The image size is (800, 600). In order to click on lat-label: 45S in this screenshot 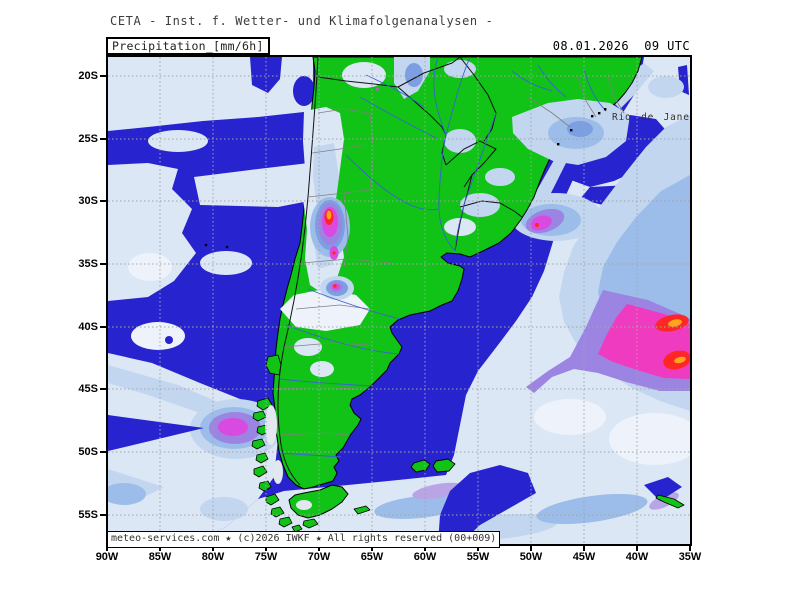, I will do `click(88, 389)`.